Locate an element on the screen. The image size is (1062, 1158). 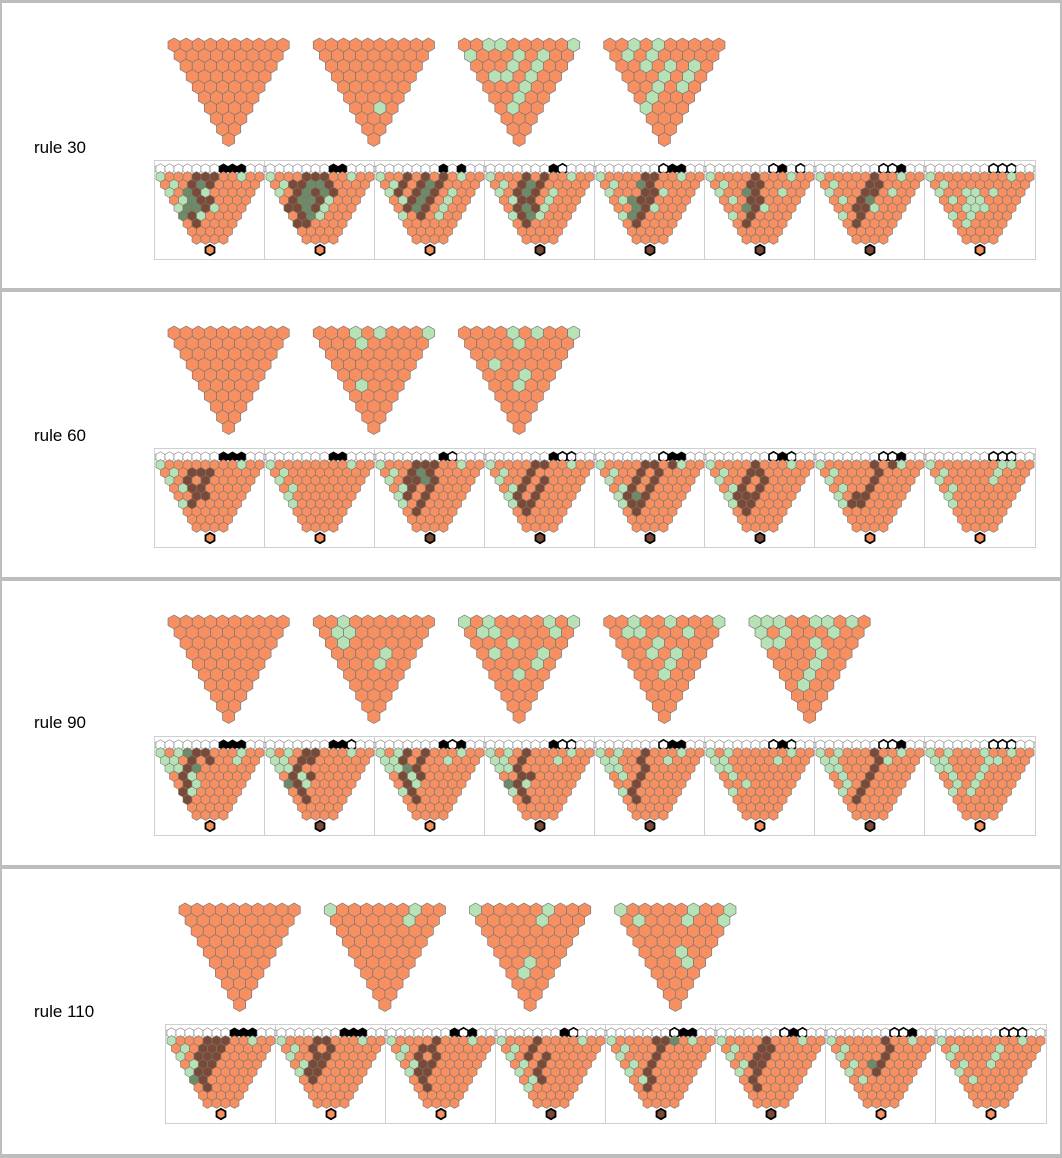
step-frames is located at coordinates (595, 498).